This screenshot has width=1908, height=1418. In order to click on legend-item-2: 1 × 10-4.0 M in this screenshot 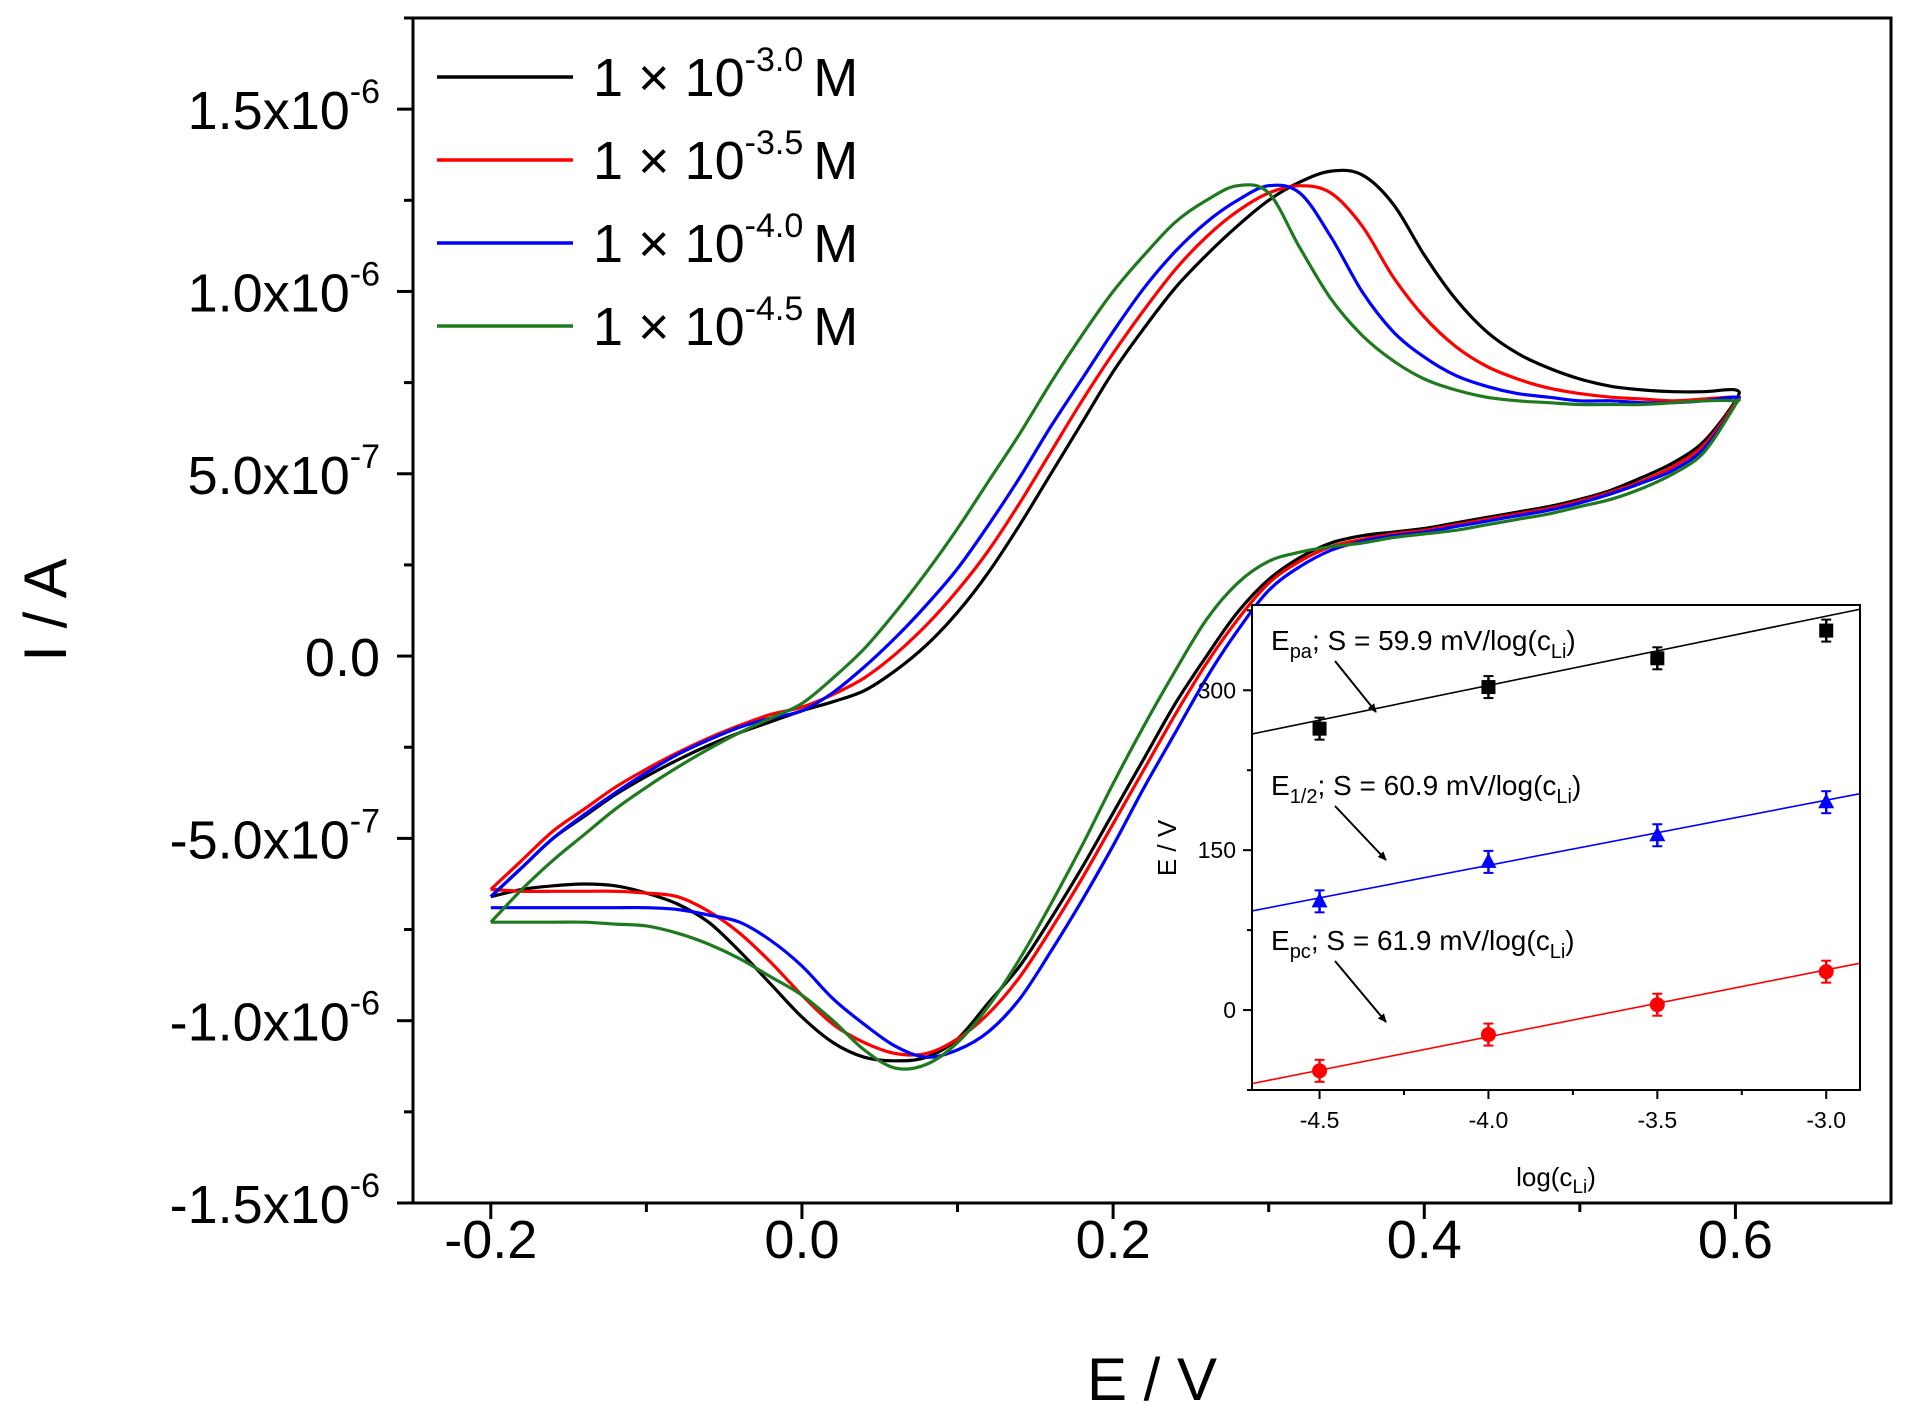, I will do `click(647, 240)`.